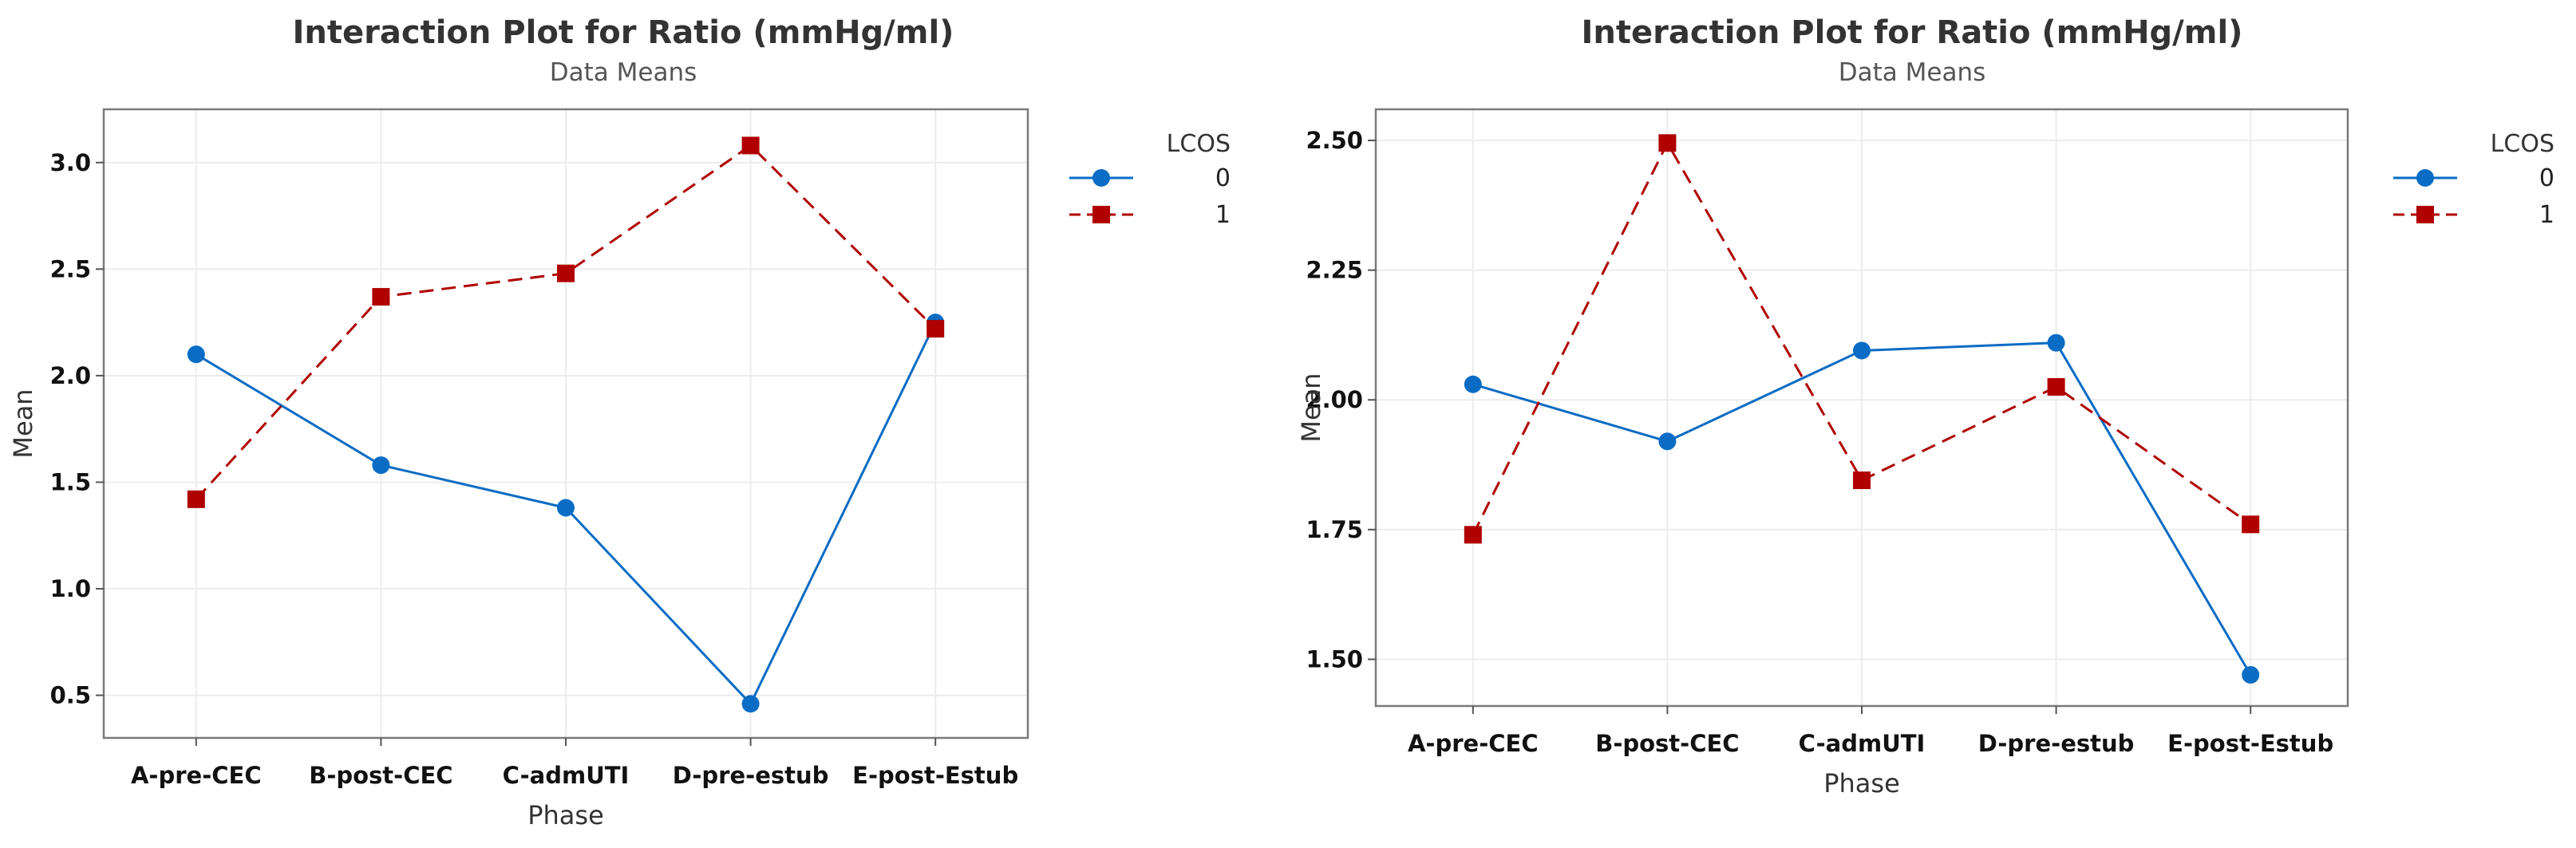 This screenshot has width=2576, height=848. What do you see at coordinates (70, 588) in the screenshot?
I see `y-tick-label: 1.0` at bounding box center [70, 588].